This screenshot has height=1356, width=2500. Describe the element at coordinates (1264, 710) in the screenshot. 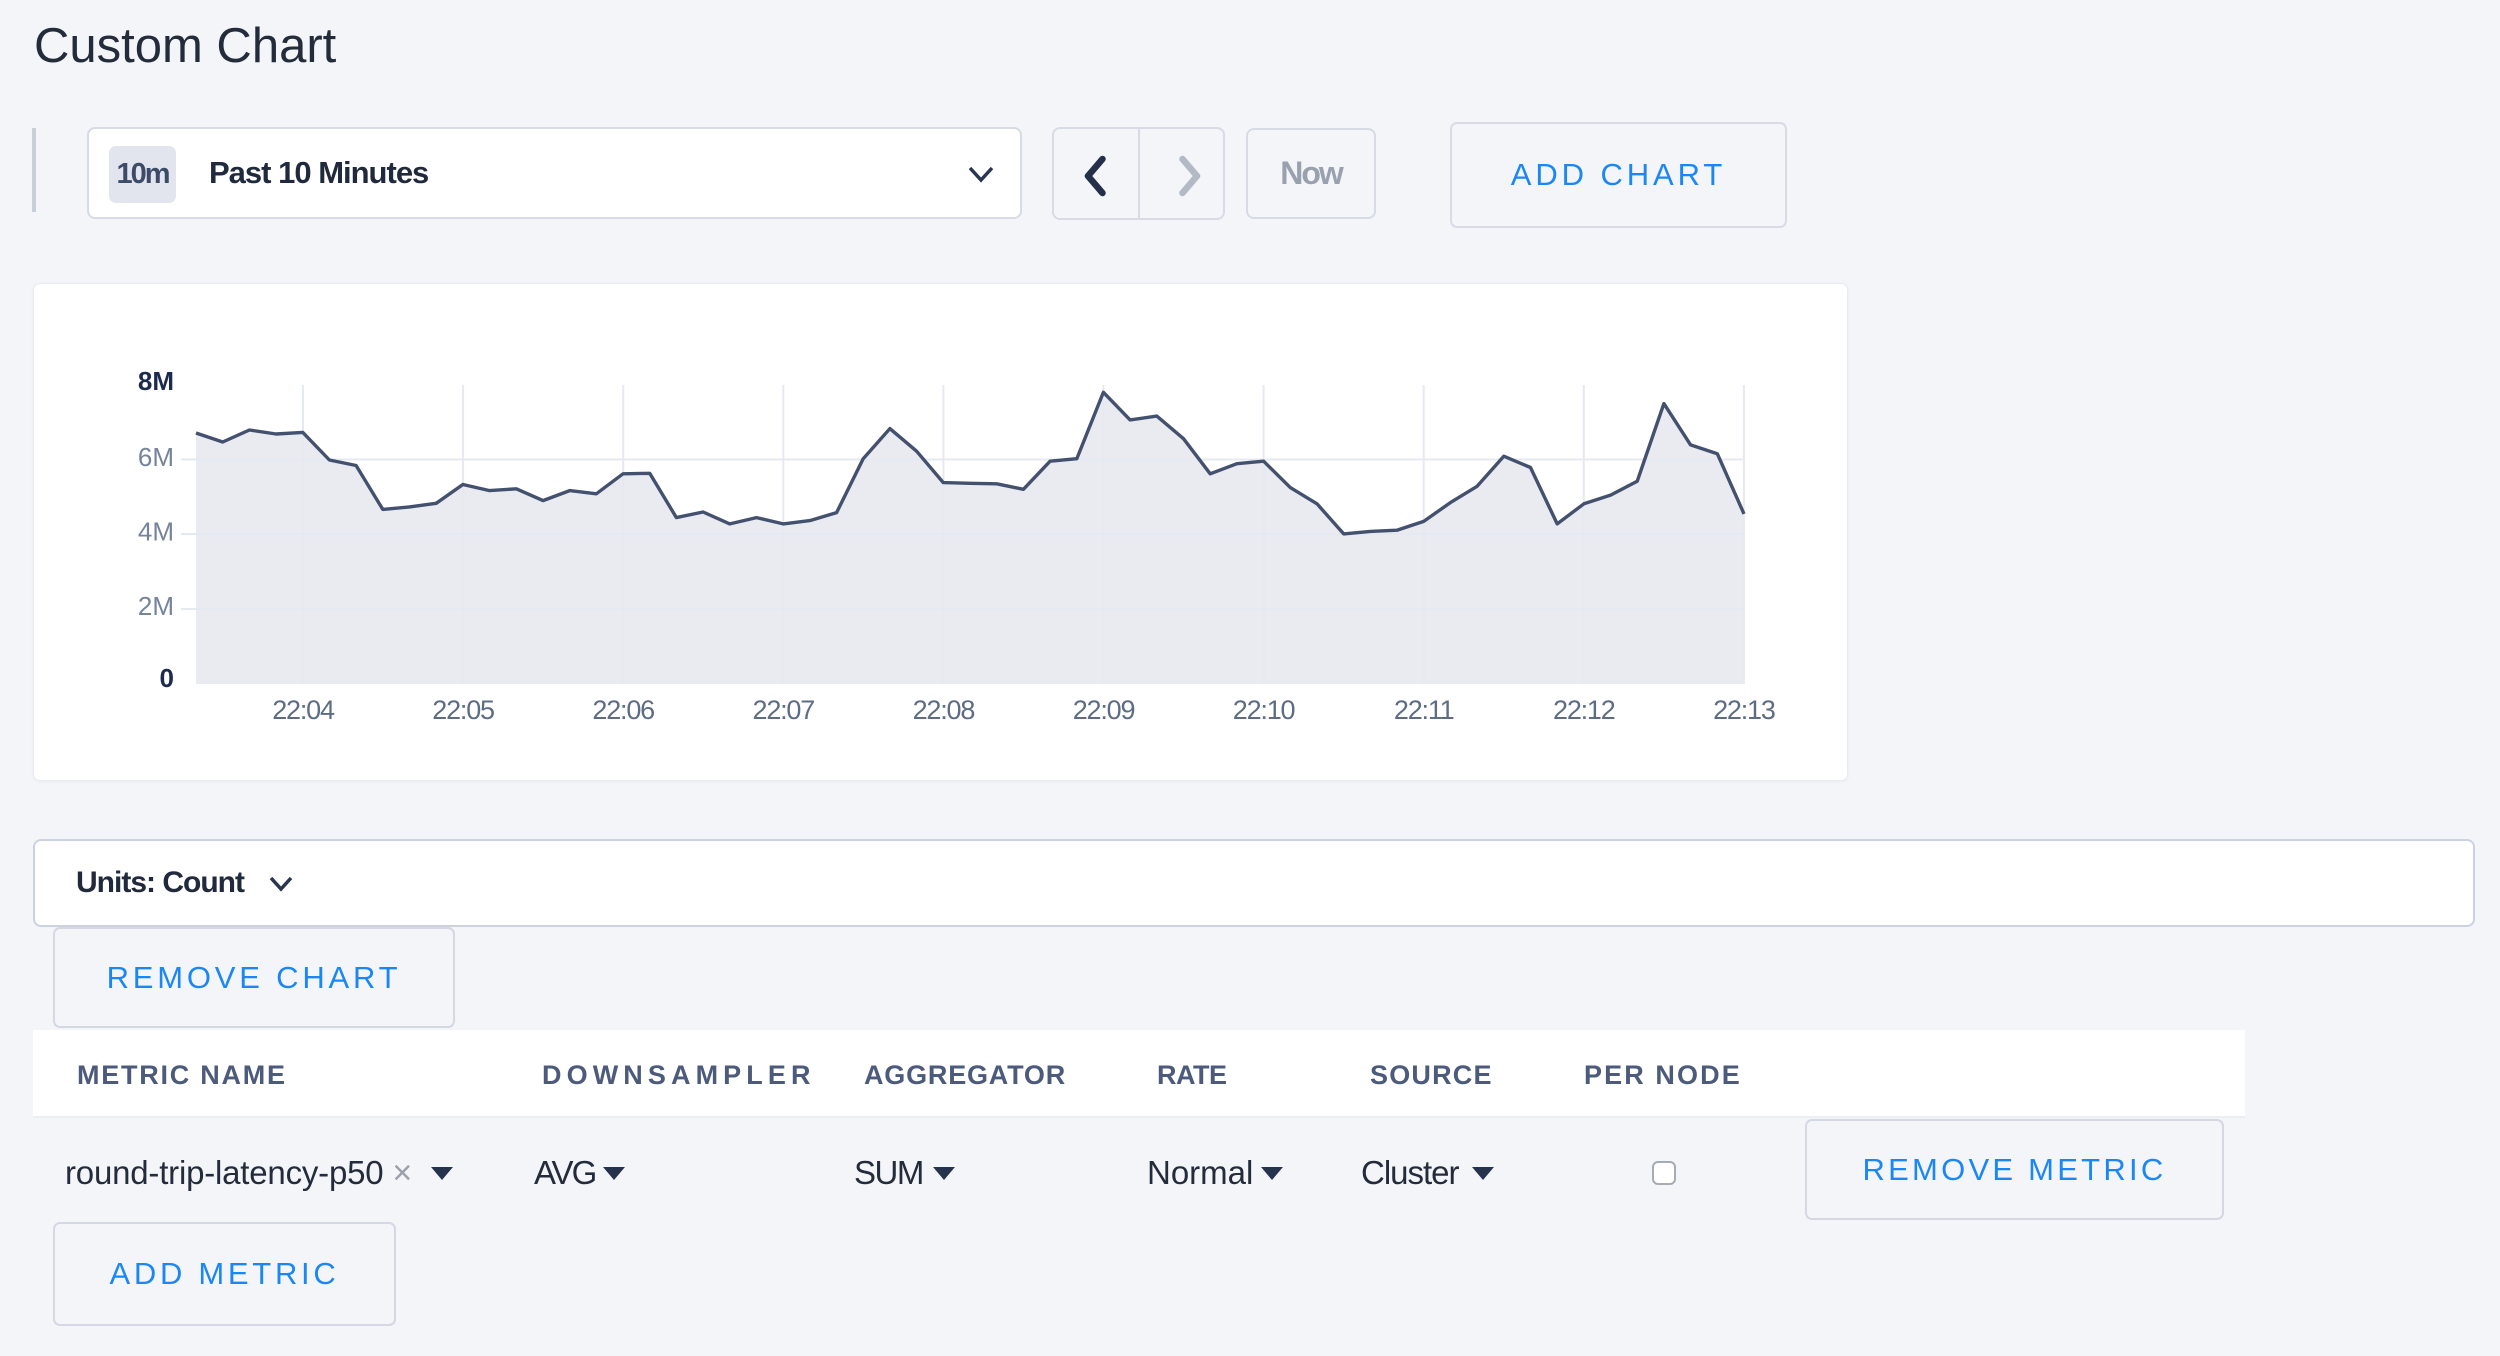

I see `svg-text: 22:10` at that location.